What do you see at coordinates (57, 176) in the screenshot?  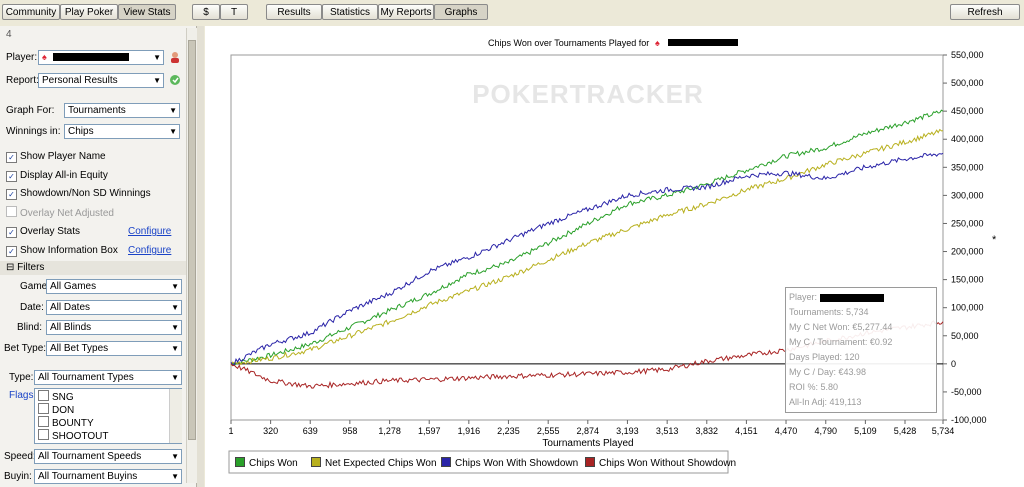 I see `option-display-allin-equity: ✓ Display All-in Equity` at bounding box center [57, 176].